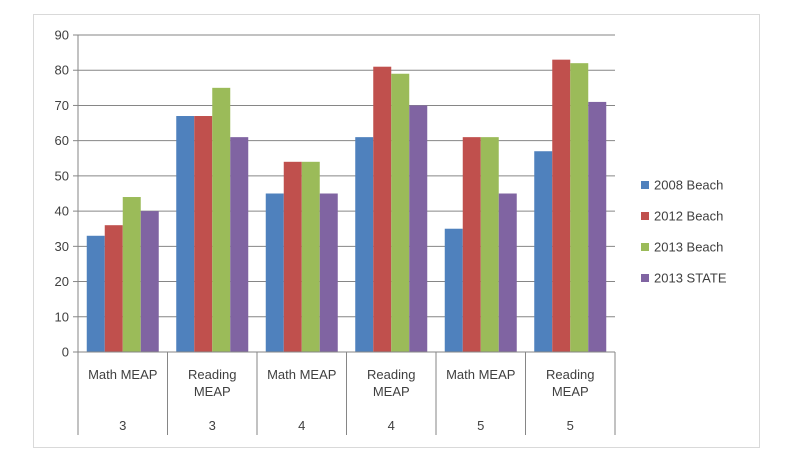 This screenshot has width=788, height=470. What do you see at coordinates (62, 35) in the screenshot?
I see `y-tick-label: 90` at bounding box center [62, 35].